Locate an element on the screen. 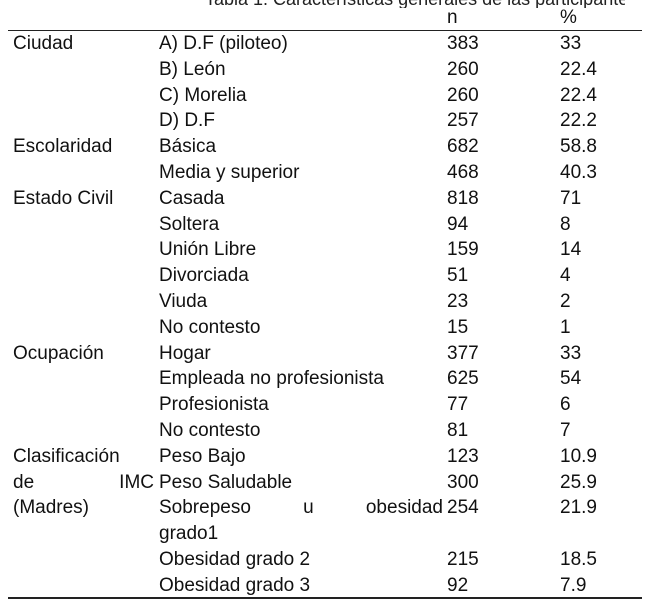 Image resolution: width=650 pixels, height=605 pixels. n-cell: 682 is located at coordinates (463, 147).